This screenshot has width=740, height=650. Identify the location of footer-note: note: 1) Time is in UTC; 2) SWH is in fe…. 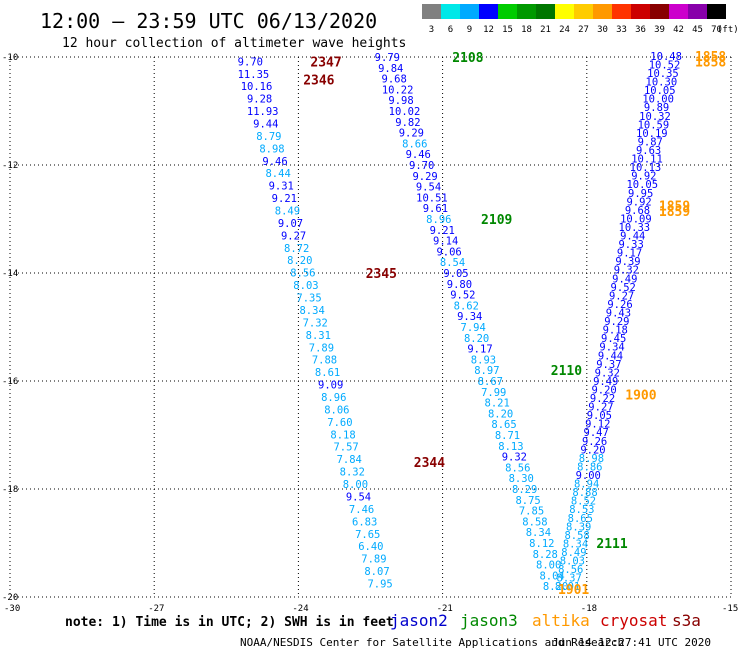
(229, 622).